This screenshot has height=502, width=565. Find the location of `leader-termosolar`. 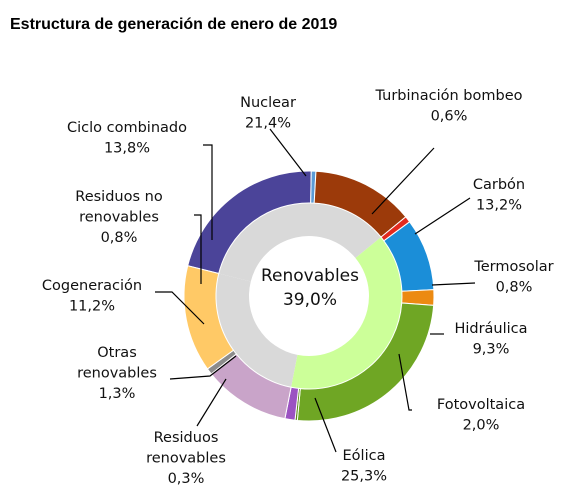

leader-termosolar is located at coordinates (453, 284).